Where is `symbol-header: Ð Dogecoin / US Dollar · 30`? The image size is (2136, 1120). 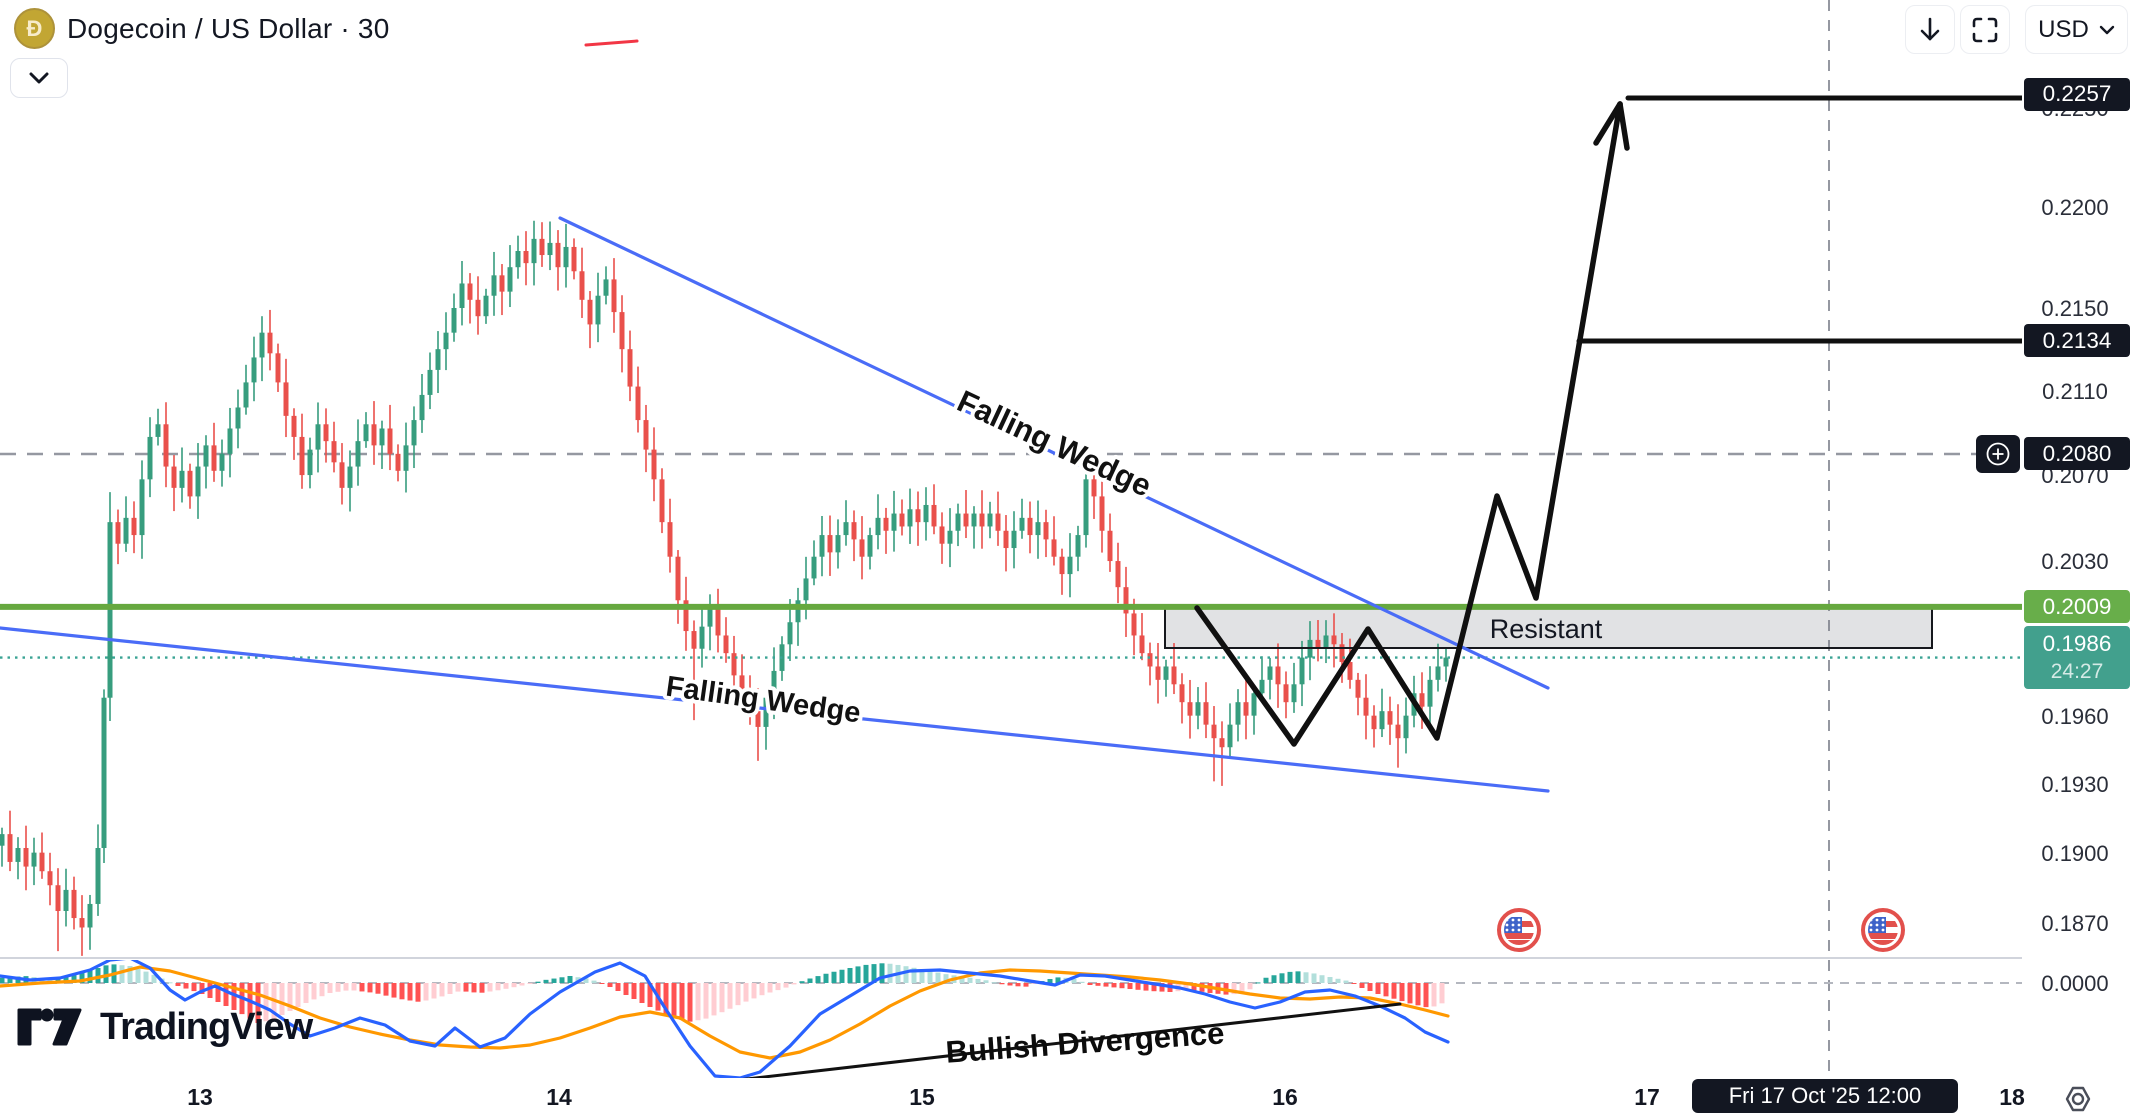
symbol-header: Ð Dogecoin / US Dollar · 30 is located at coordinates (201, 28).